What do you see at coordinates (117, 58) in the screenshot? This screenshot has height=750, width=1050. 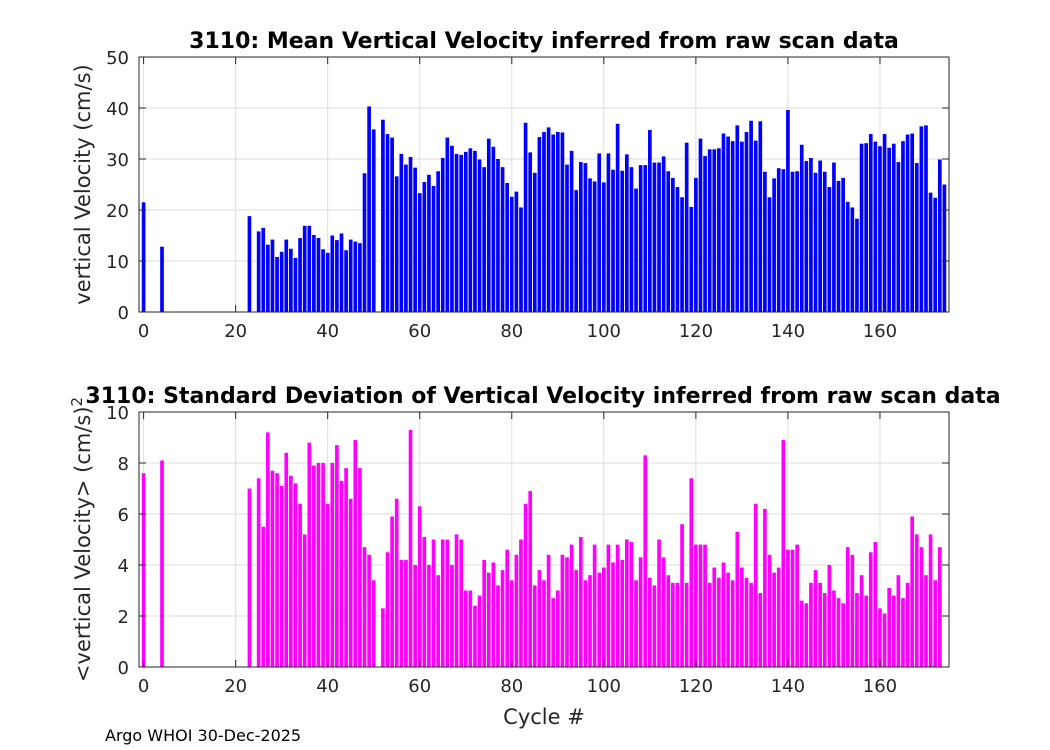 I see `y-tick-label: 50` at bounding box center [117, 58].